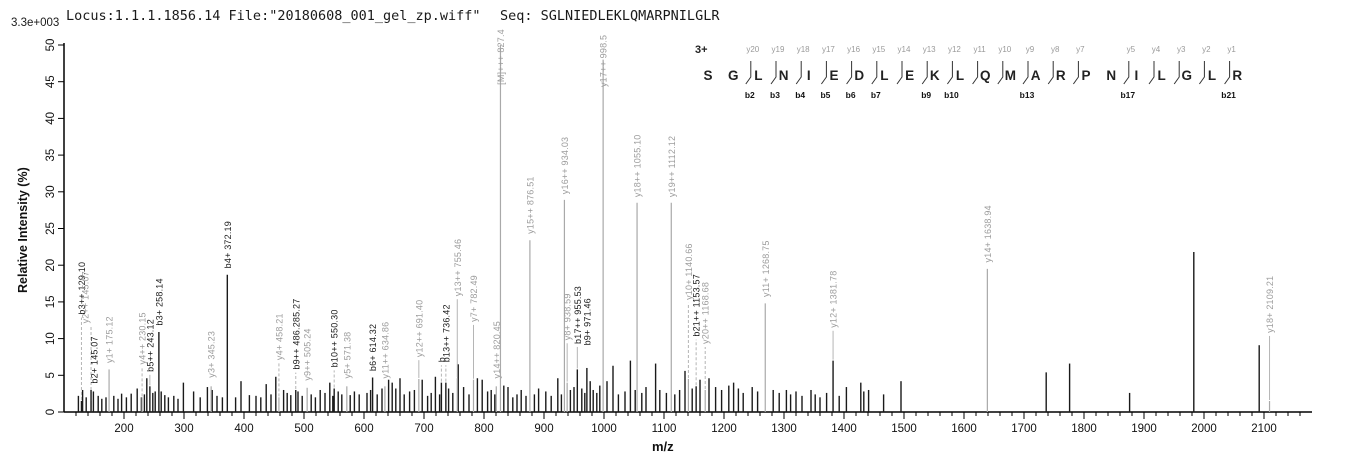 Image resolution: width=1362 pixels, height=473 pixels. Describe the element at coordinates (851, 95) in the screenshot. I see `b-ion-tag: b6` at that location.